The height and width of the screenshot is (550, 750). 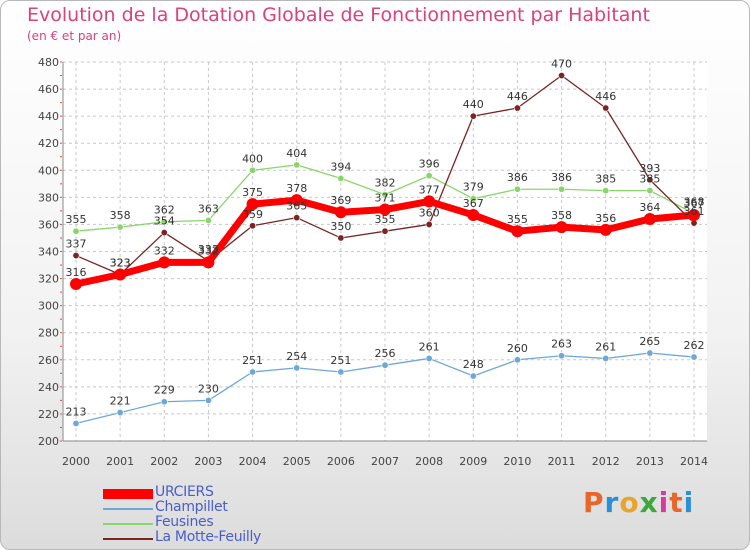 I want to click on x-tick-label: 2014, so click(x=694, y=461).